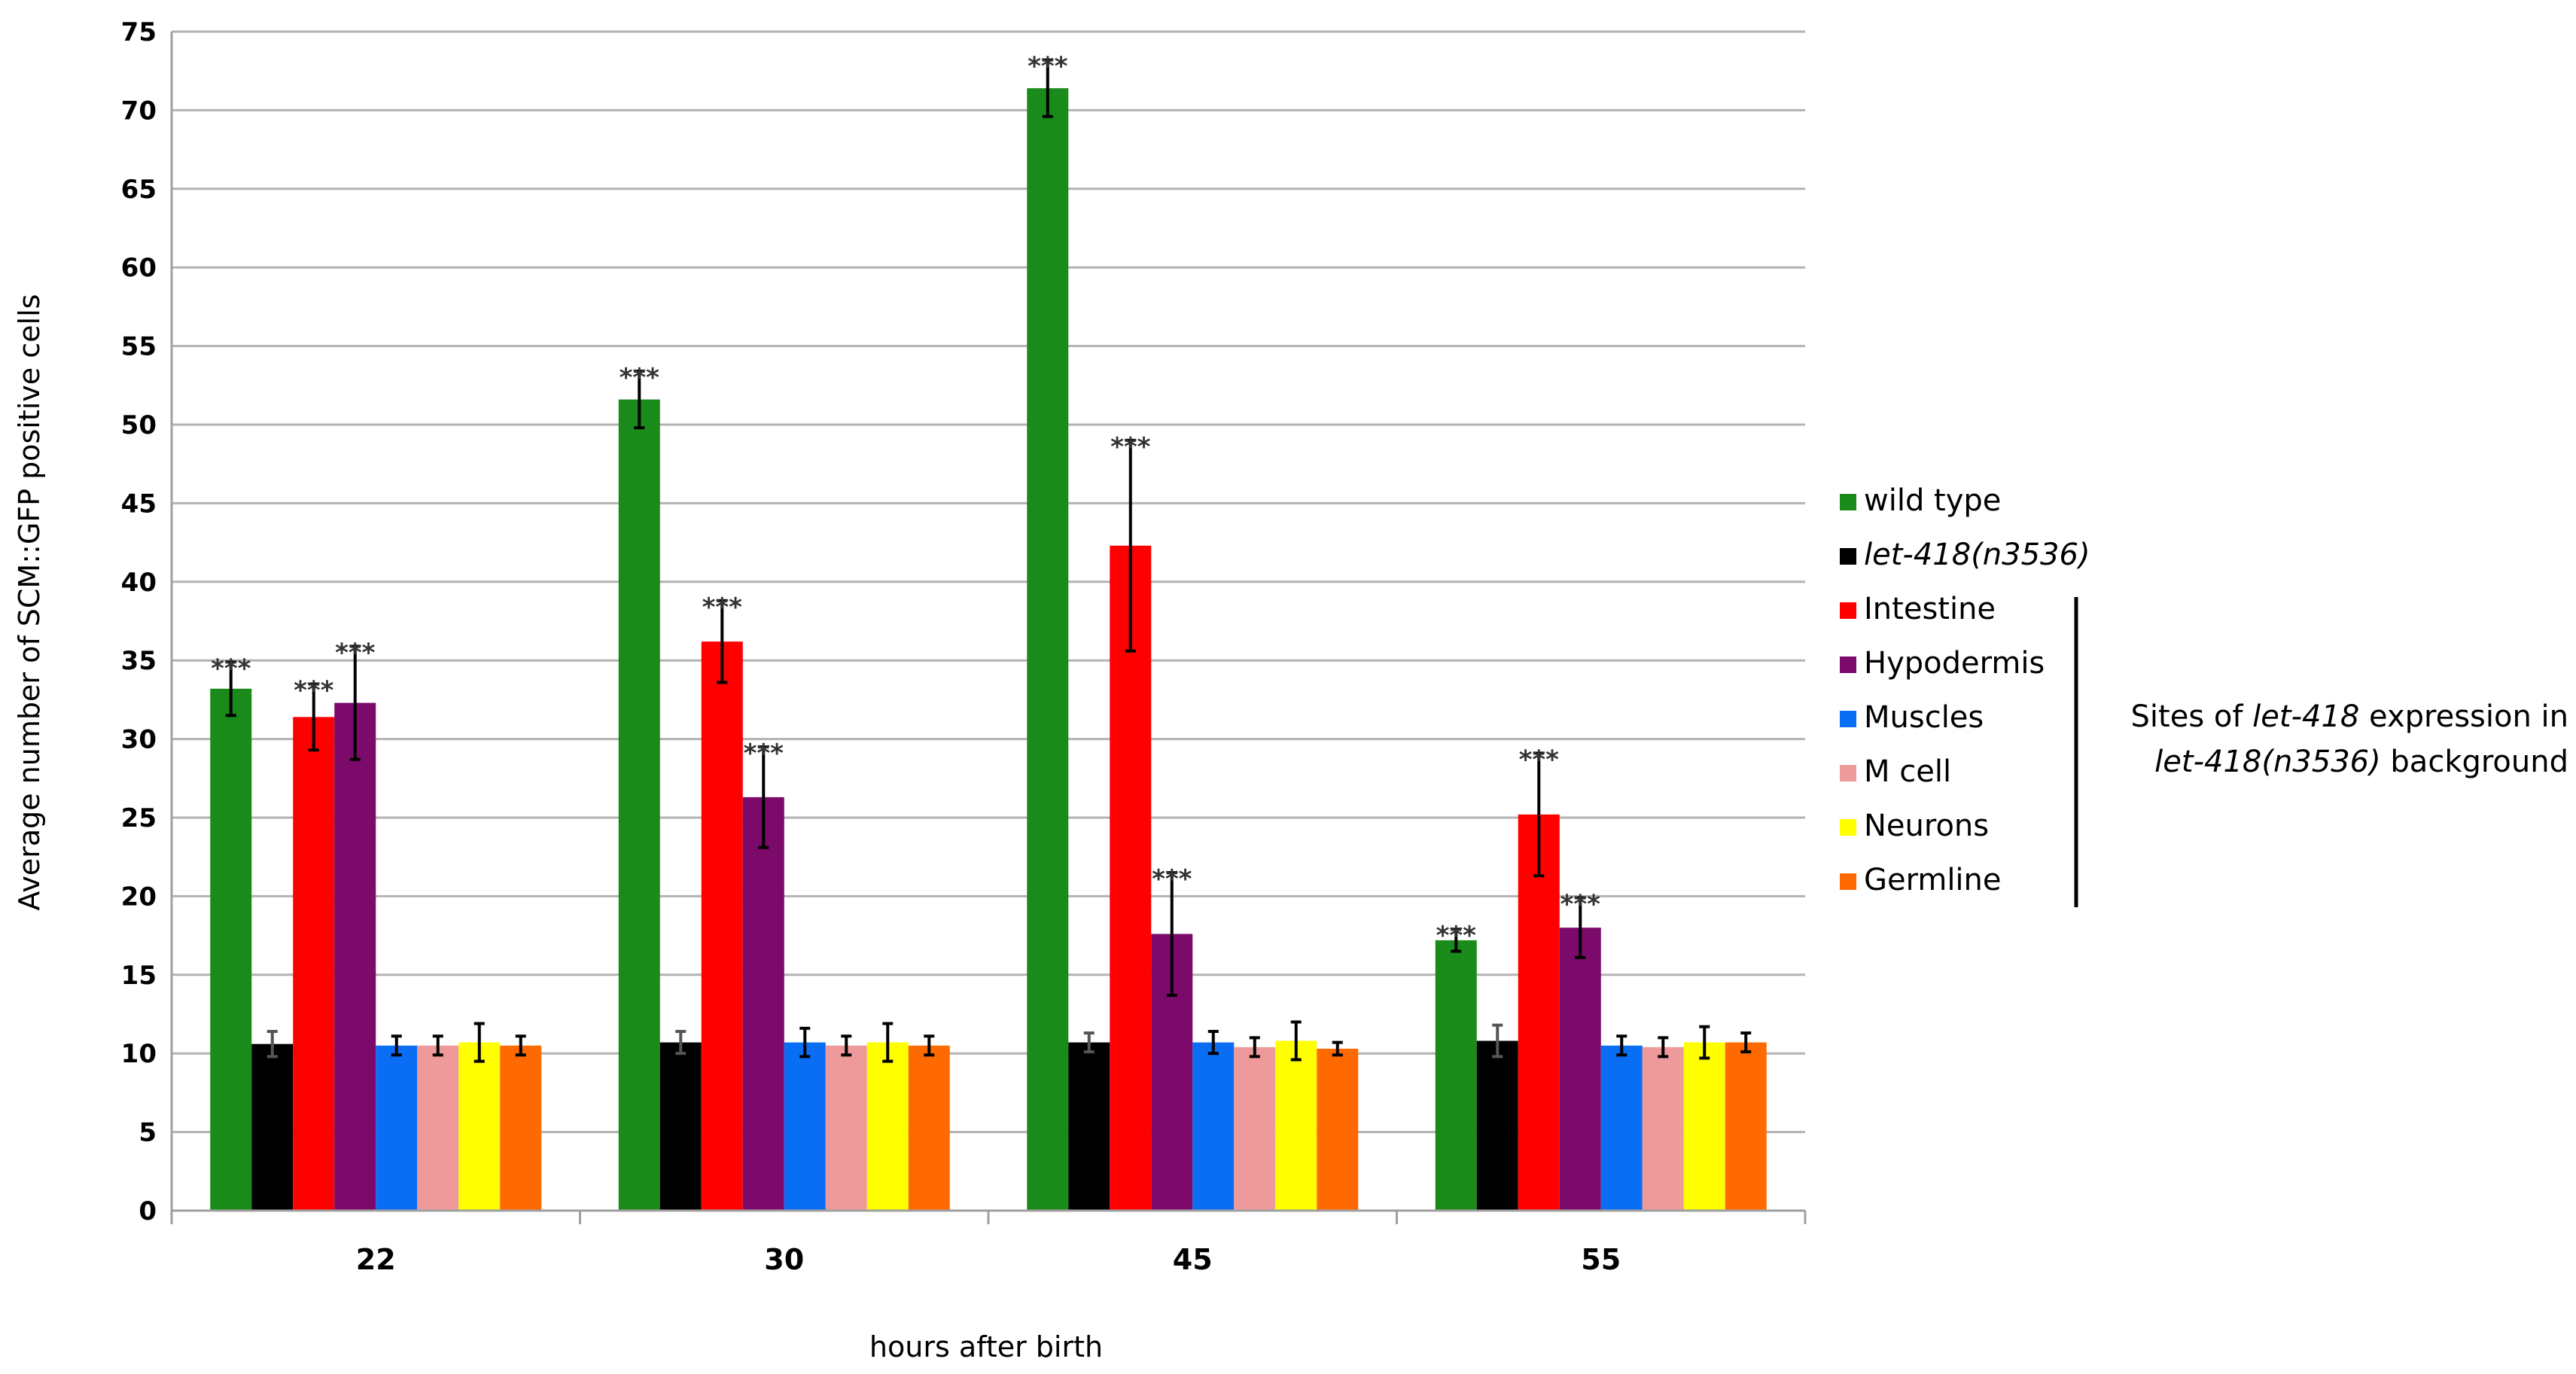 The image size is (2576, 1374). What do you see at coordinates (1089, 1126) in the screenshot?
I see `bar-let-418-n3536--45` at bounding box center [1089, 1126].